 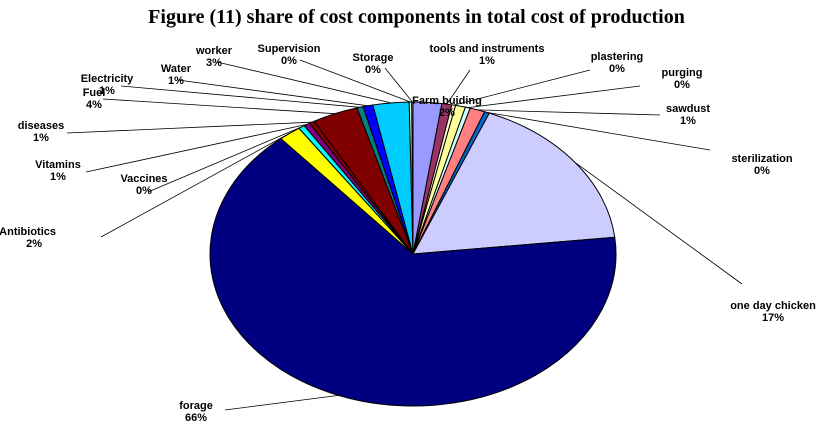 What do you see at coordinates (447, 101) in the screenshot?
I see `label-farm-buiding: Farm buiding` at bounding box center [447, 101].